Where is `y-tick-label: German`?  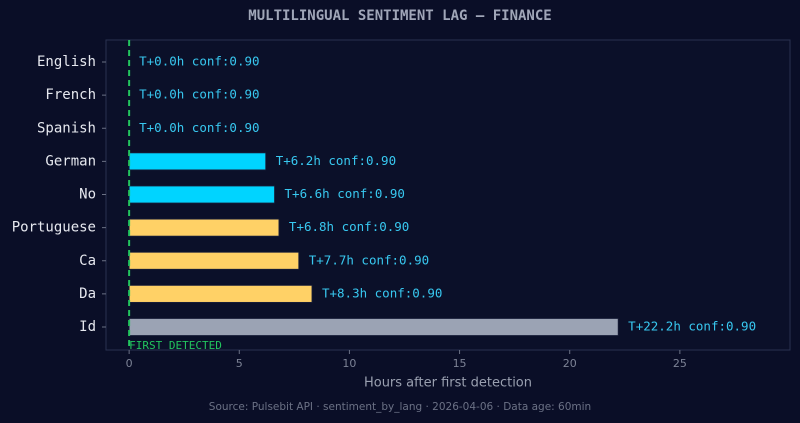 y-tick-label: German is located at coordinates (70, 161).